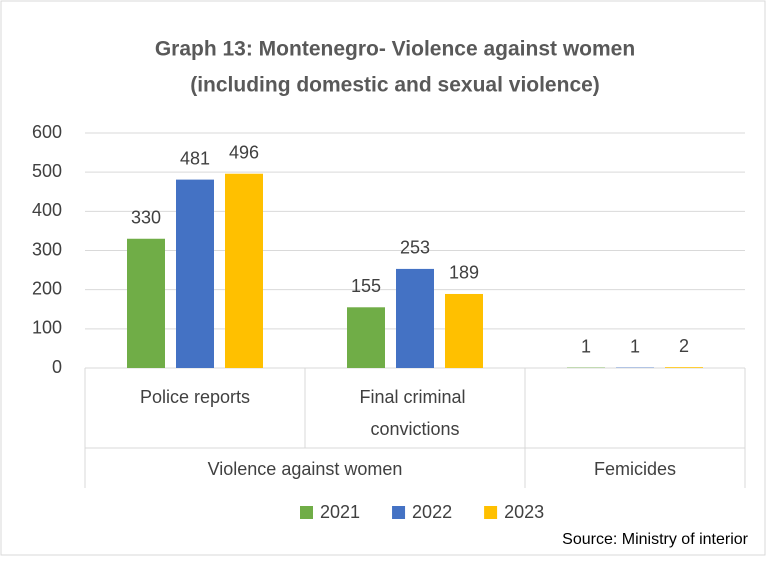 Image resolution: width=766 pixels, height=561 pixels. Describe the element at coordinates (395, 85) in the screenshot. I see `chart-title: (including domestic and sexual violence)` at that location.